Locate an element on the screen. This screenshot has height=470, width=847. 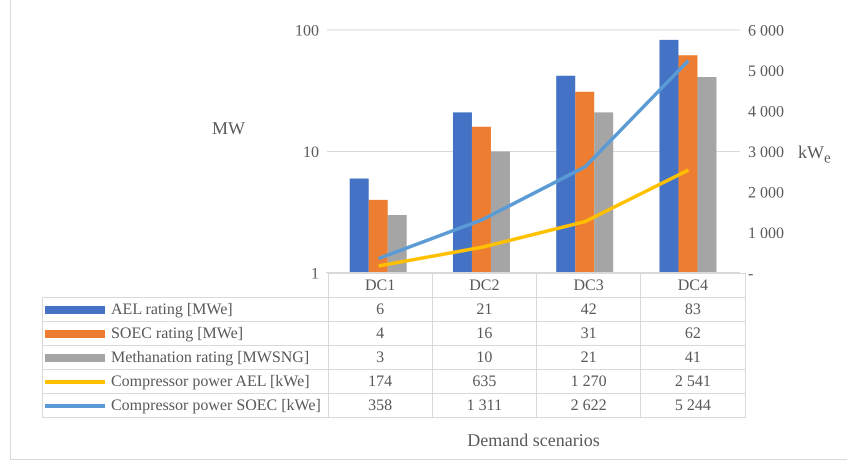
y2-tick-label: 2 000 is located at coordinates (766, 193).